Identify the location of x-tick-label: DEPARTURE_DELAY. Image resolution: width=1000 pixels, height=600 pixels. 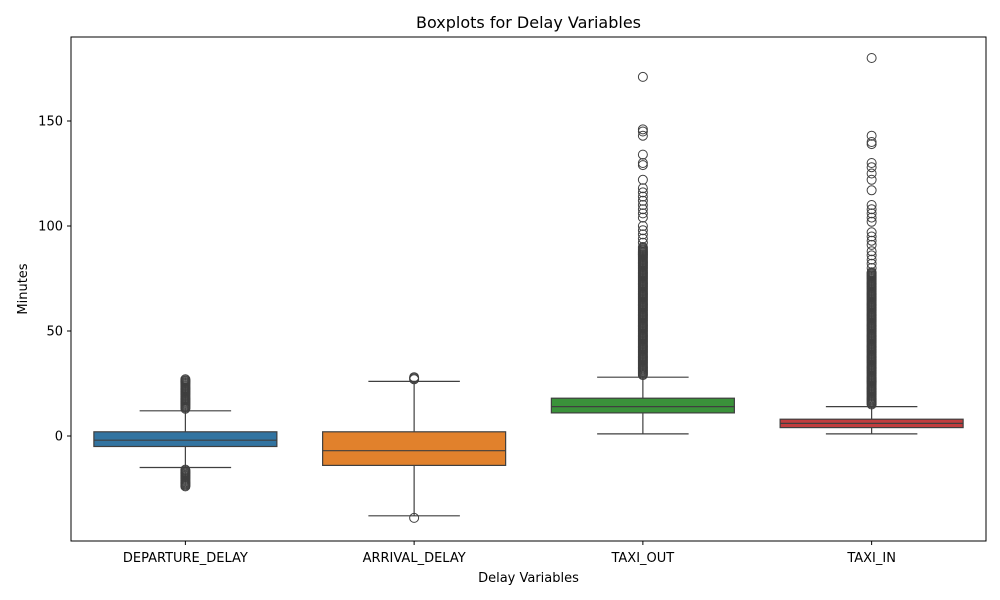
(185, 558).